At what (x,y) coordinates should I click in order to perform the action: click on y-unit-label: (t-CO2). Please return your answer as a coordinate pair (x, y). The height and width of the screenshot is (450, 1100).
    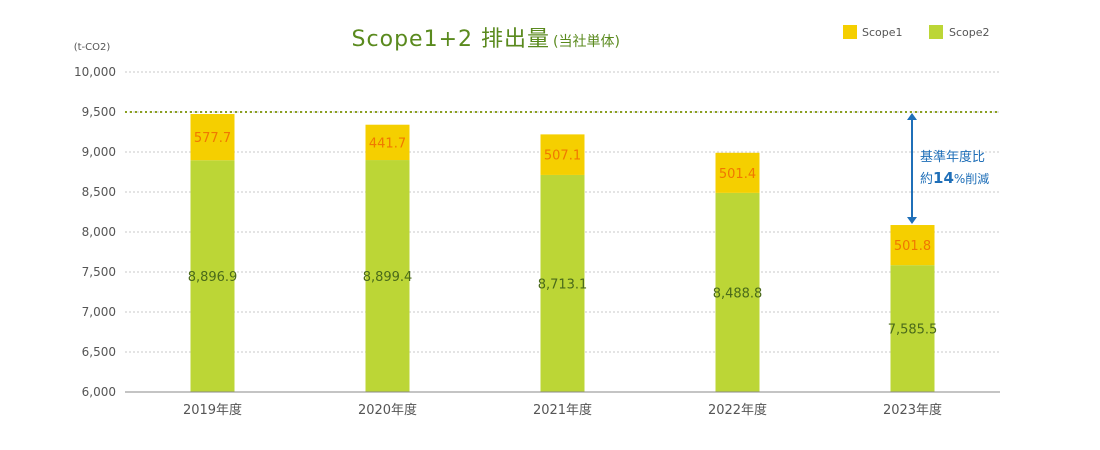
    Looking at the image, I should click on (92, 47).